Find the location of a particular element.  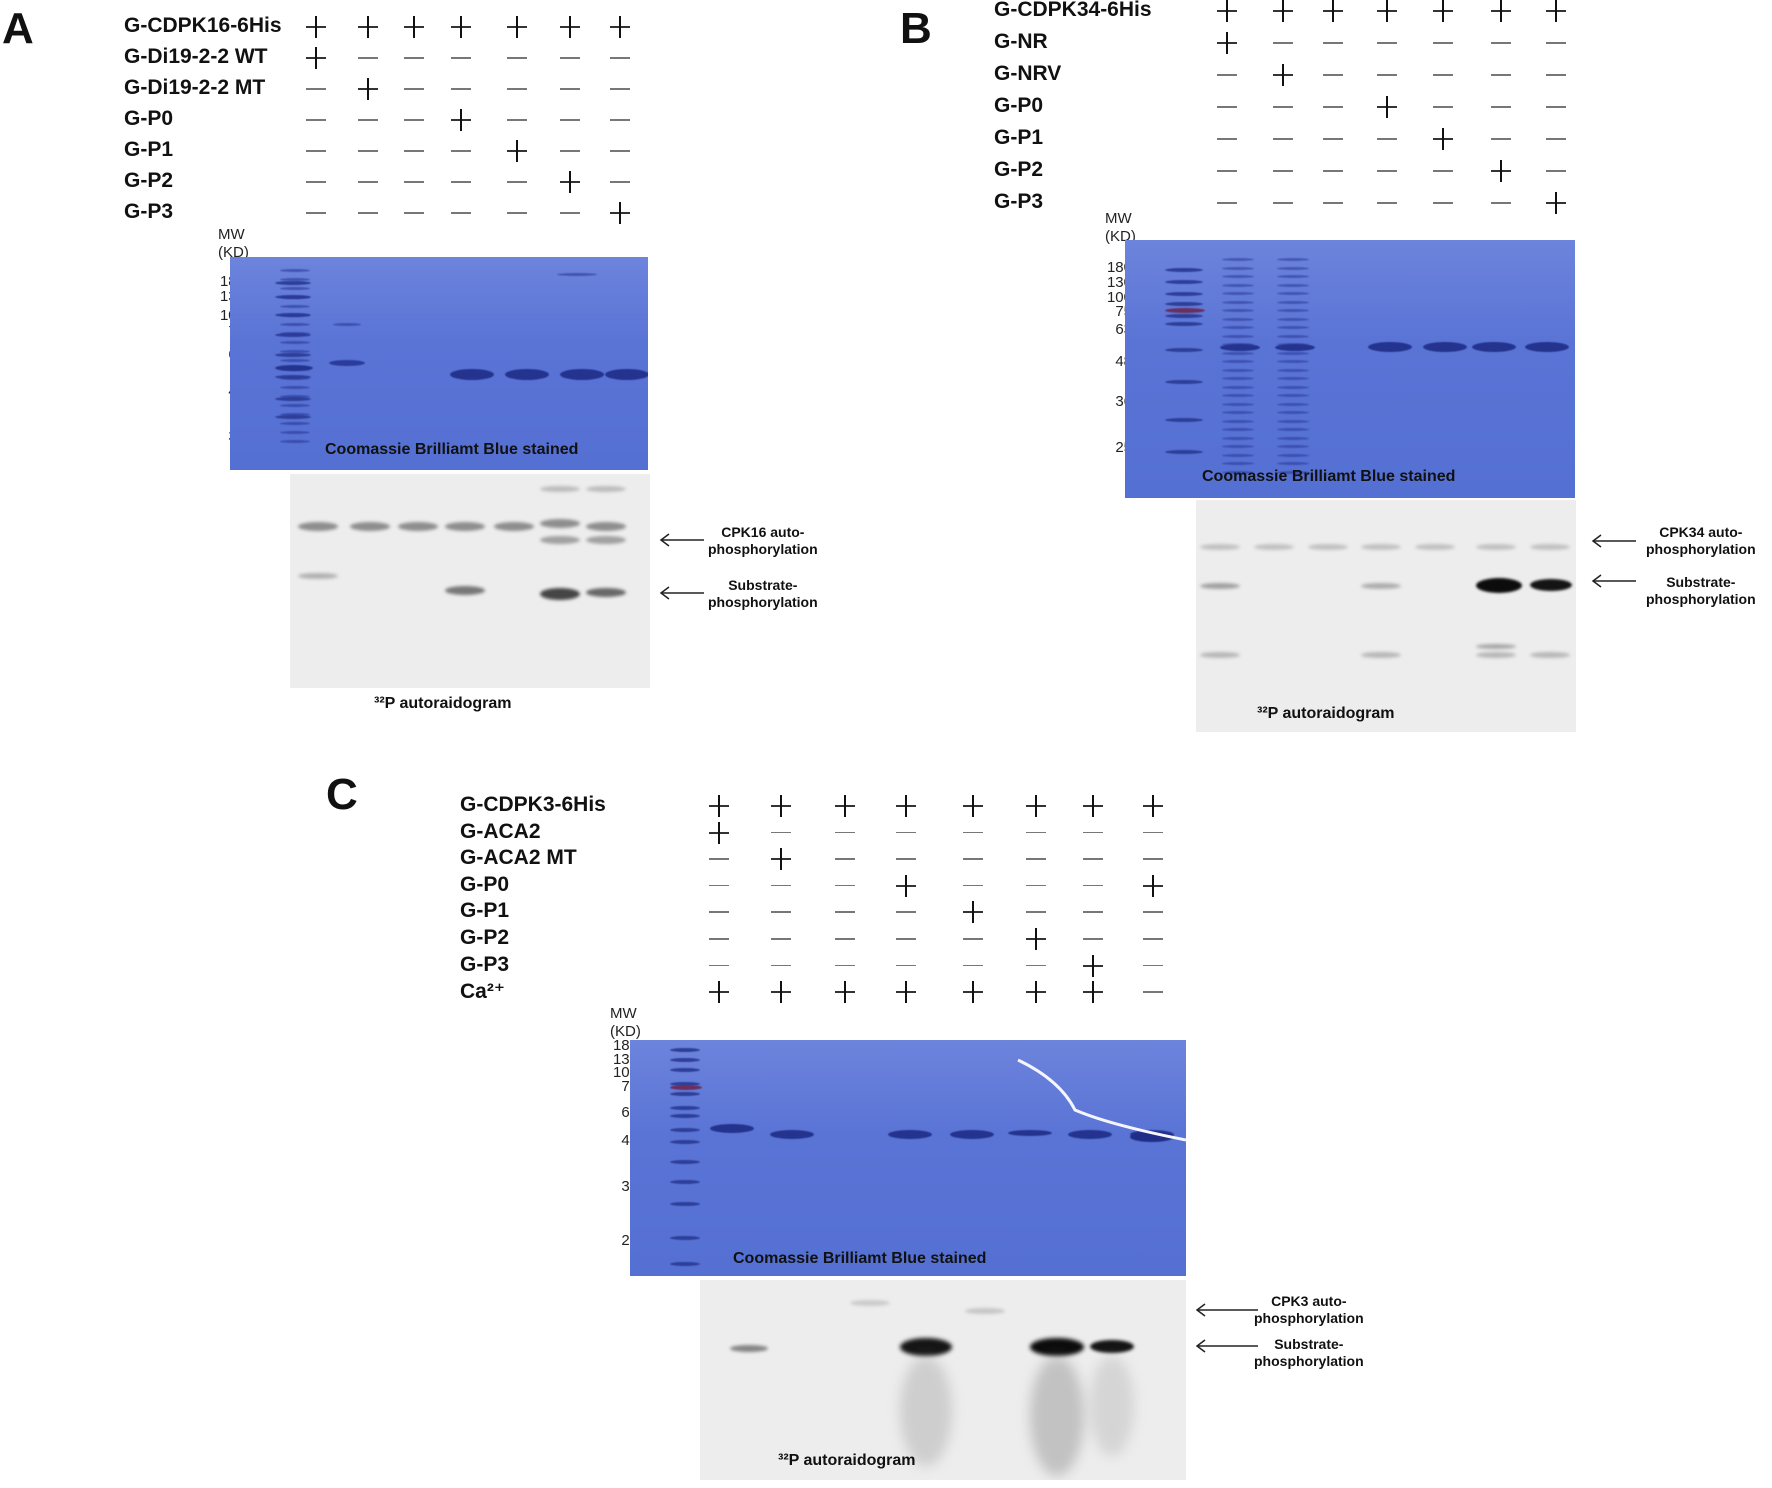

arrow-label-line: CPK16 auto- is located at coordinates (763, 532).